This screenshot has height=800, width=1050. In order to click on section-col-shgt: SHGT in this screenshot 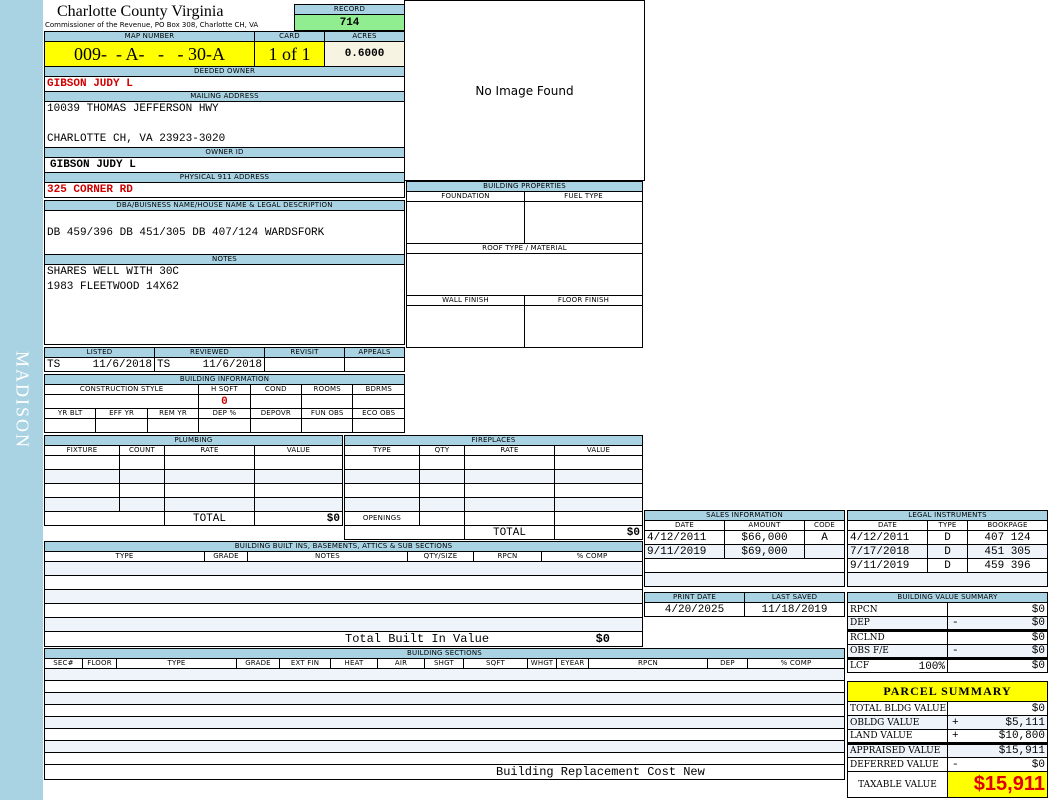, I will do `click(444, 663)`.